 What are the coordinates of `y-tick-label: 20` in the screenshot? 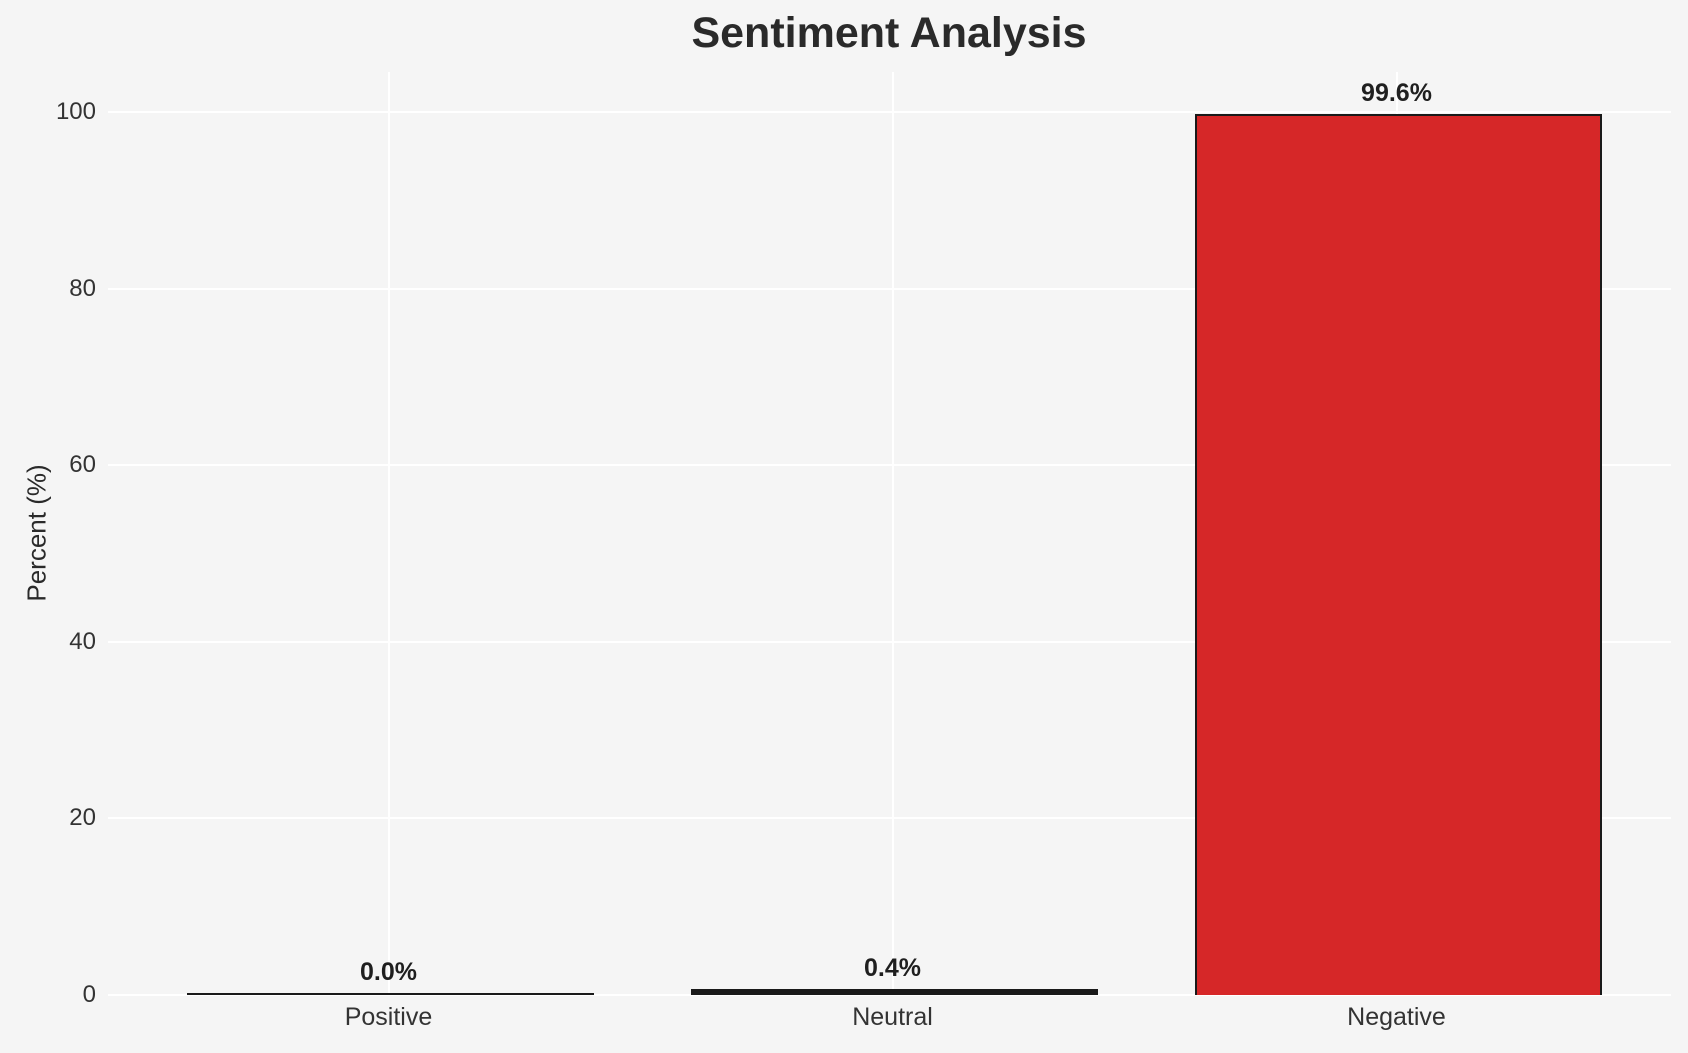 It's located at (82, 818).